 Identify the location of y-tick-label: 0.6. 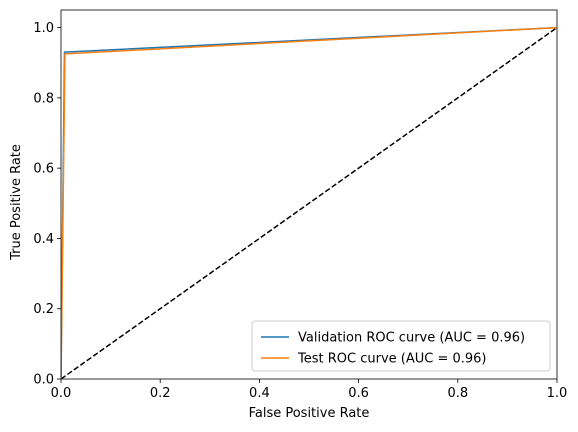
(43, 169).